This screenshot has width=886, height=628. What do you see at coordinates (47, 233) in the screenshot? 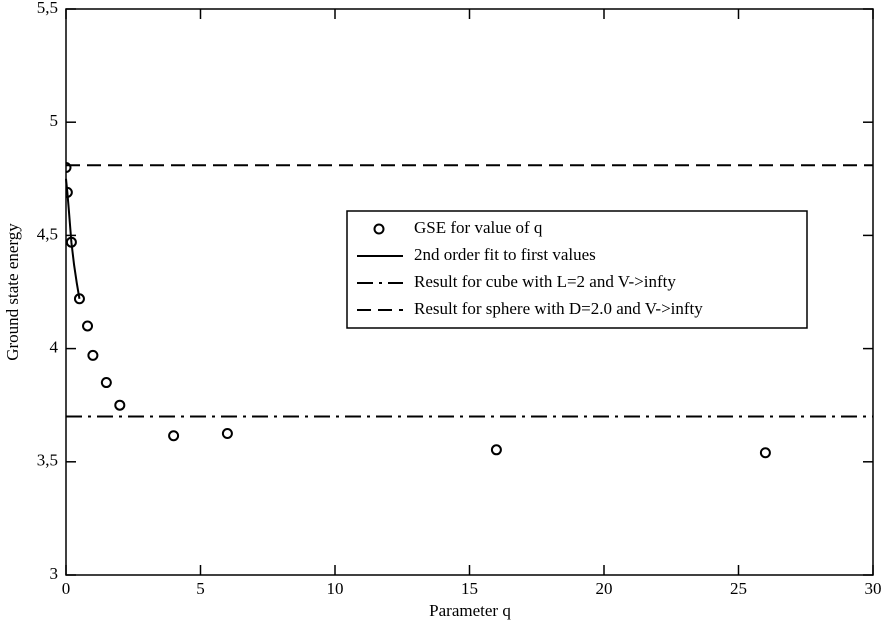
I see `y-tick-label: 4,5` at bounding box center [47, 233].